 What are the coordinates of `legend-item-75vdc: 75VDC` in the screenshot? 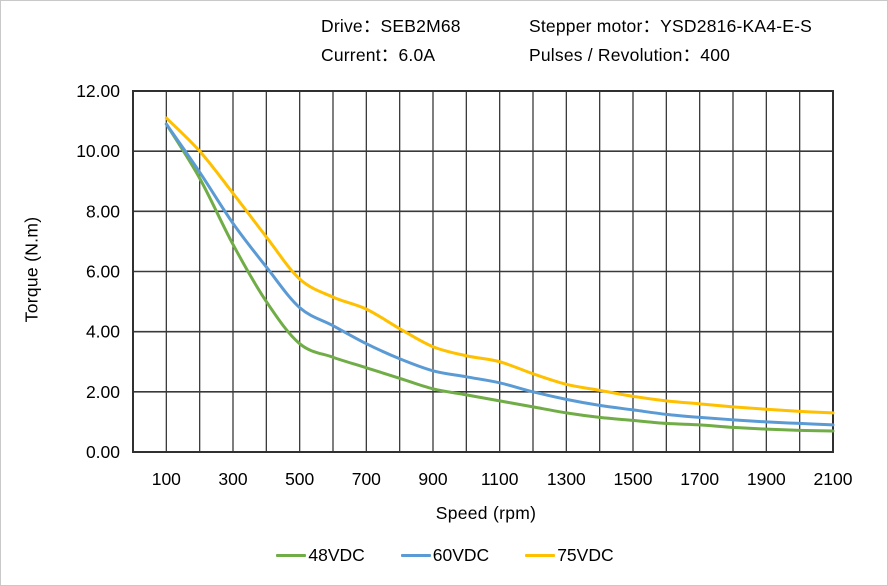 It's located at (569, 555).